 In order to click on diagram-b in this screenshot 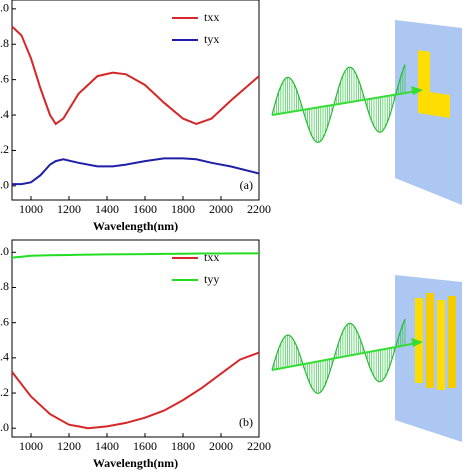, I will do `click(428, 358)`.